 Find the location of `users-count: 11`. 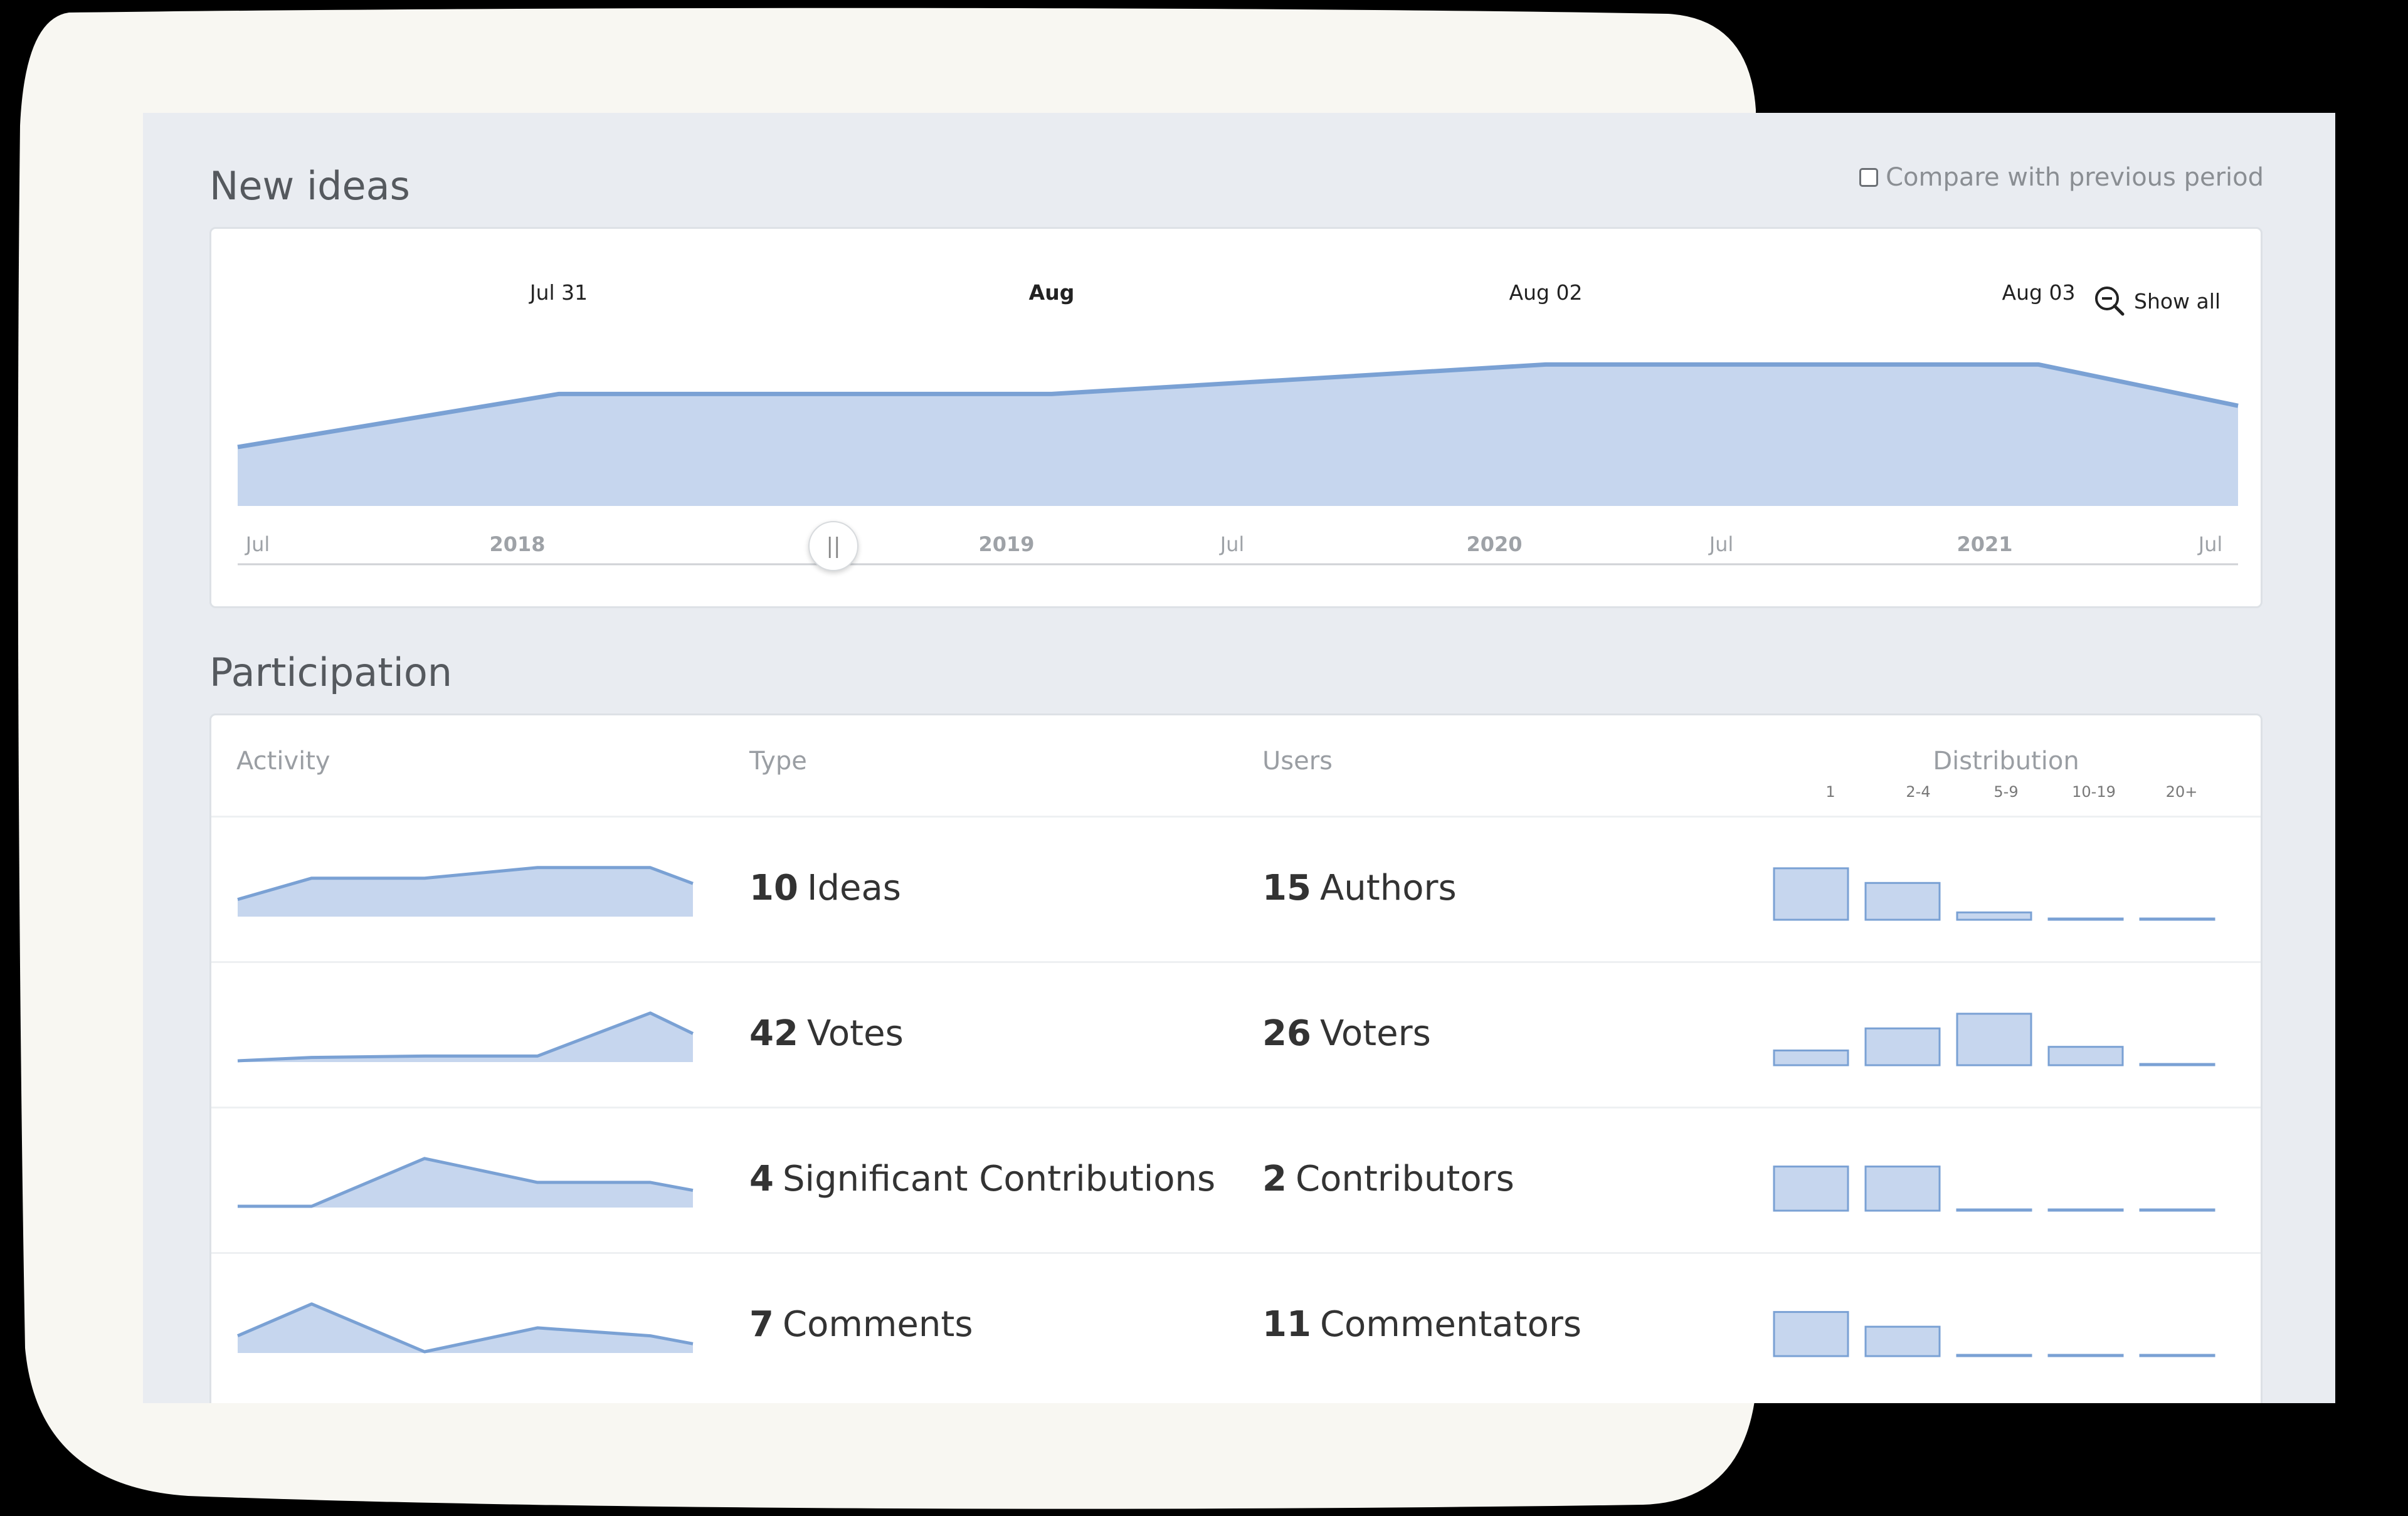

users-count: 11 is located at coordinates (1286, 1324).